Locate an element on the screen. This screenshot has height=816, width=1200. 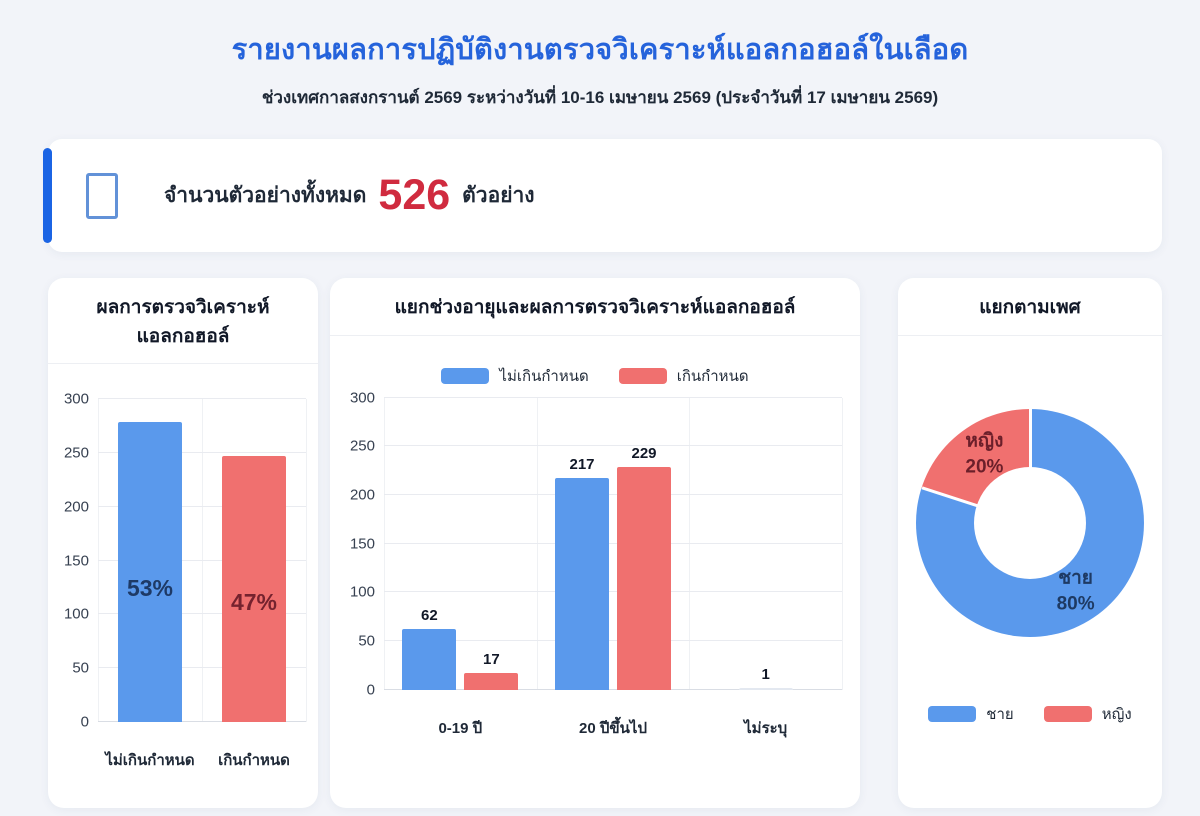
bar-percent-label: 53% is located at coordinates (150, 587).